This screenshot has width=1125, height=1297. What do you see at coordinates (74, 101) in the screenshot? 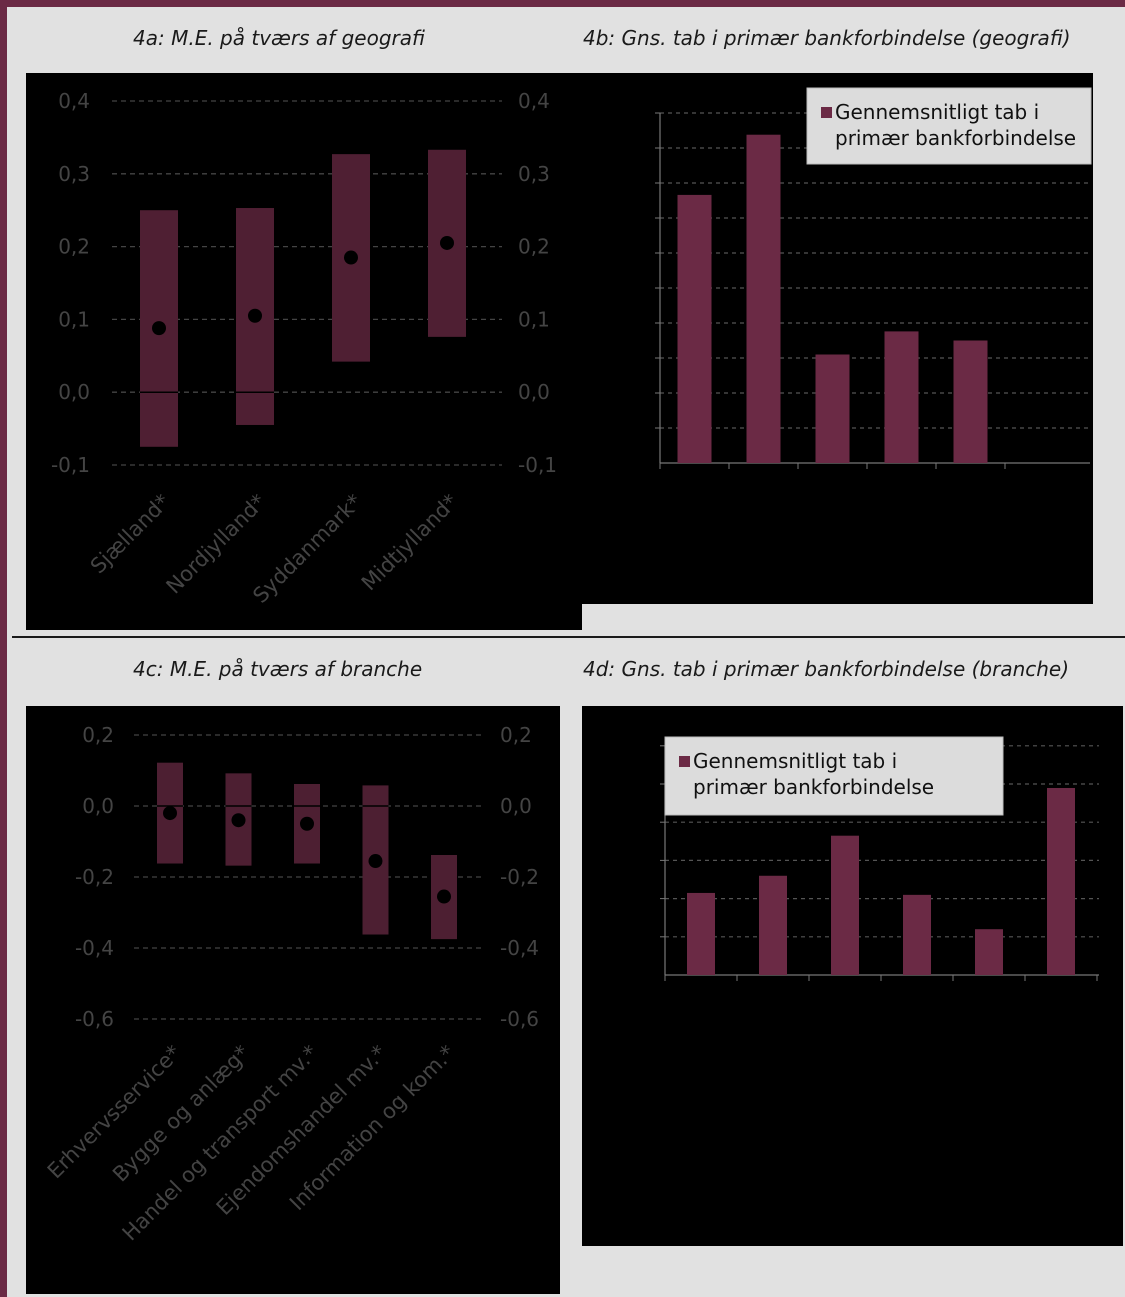
I see `y-tick-label-left: 0,4` at bounding box center [74, 101].